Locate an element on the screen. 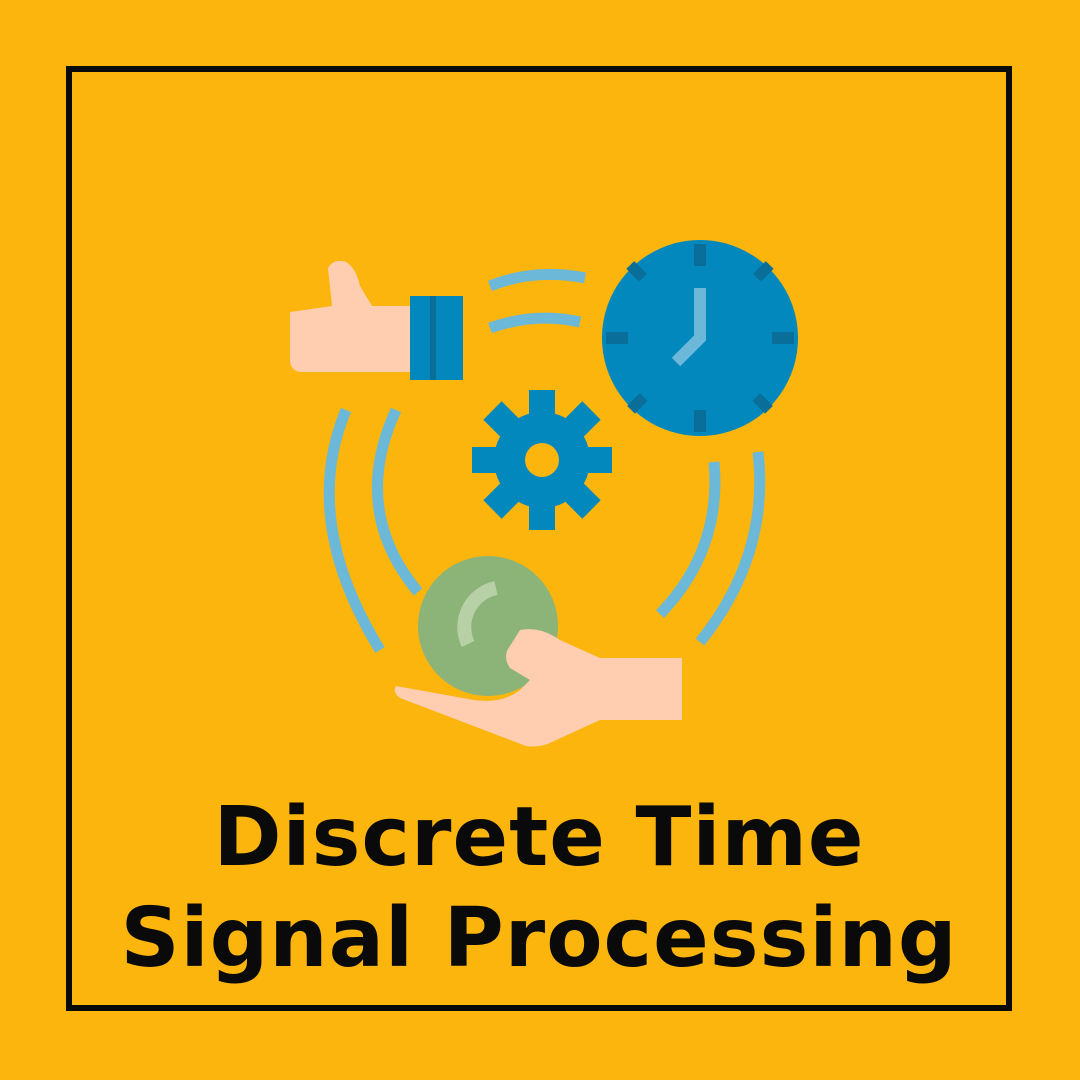 The width and height of the screenshot is (1080, 1080). motion-arcs-icon is located at coordinates (544, 460).